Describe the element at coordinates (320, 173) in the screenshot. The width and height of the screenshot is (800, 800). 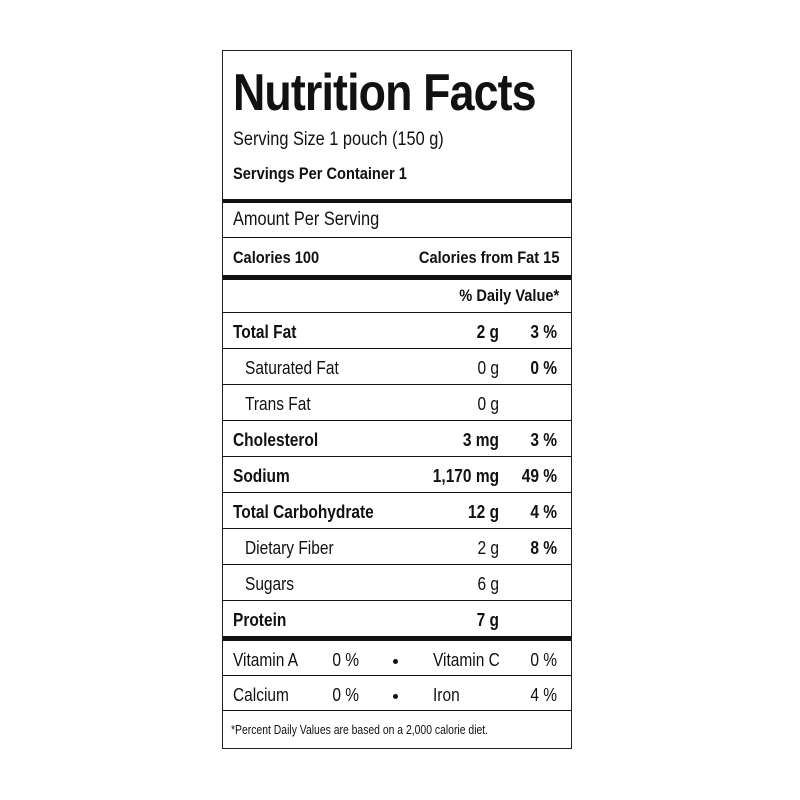
I see `servings-per-container: Servings Per Container 1` at that location.